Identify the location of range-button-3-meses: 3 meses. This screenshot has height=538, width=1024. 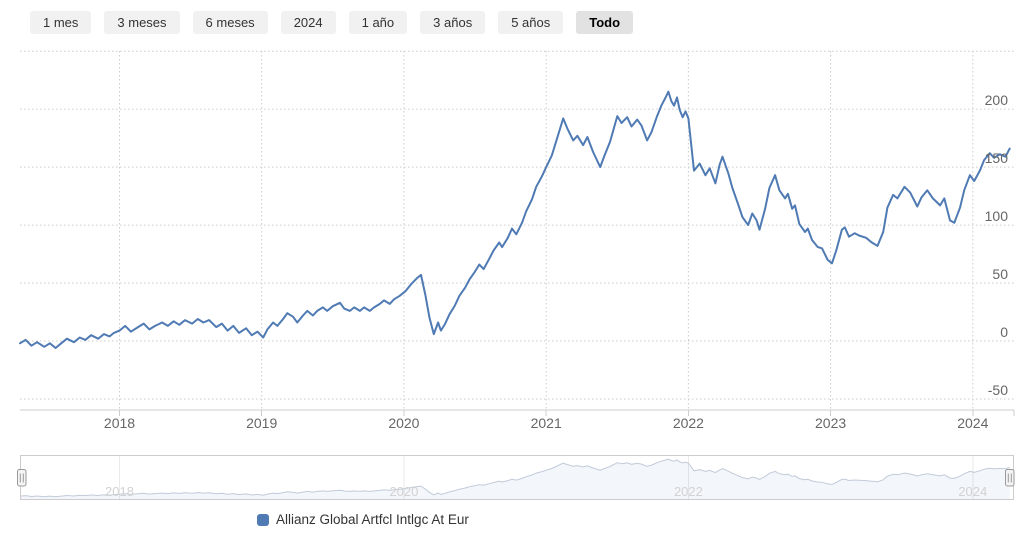
(142, 22).